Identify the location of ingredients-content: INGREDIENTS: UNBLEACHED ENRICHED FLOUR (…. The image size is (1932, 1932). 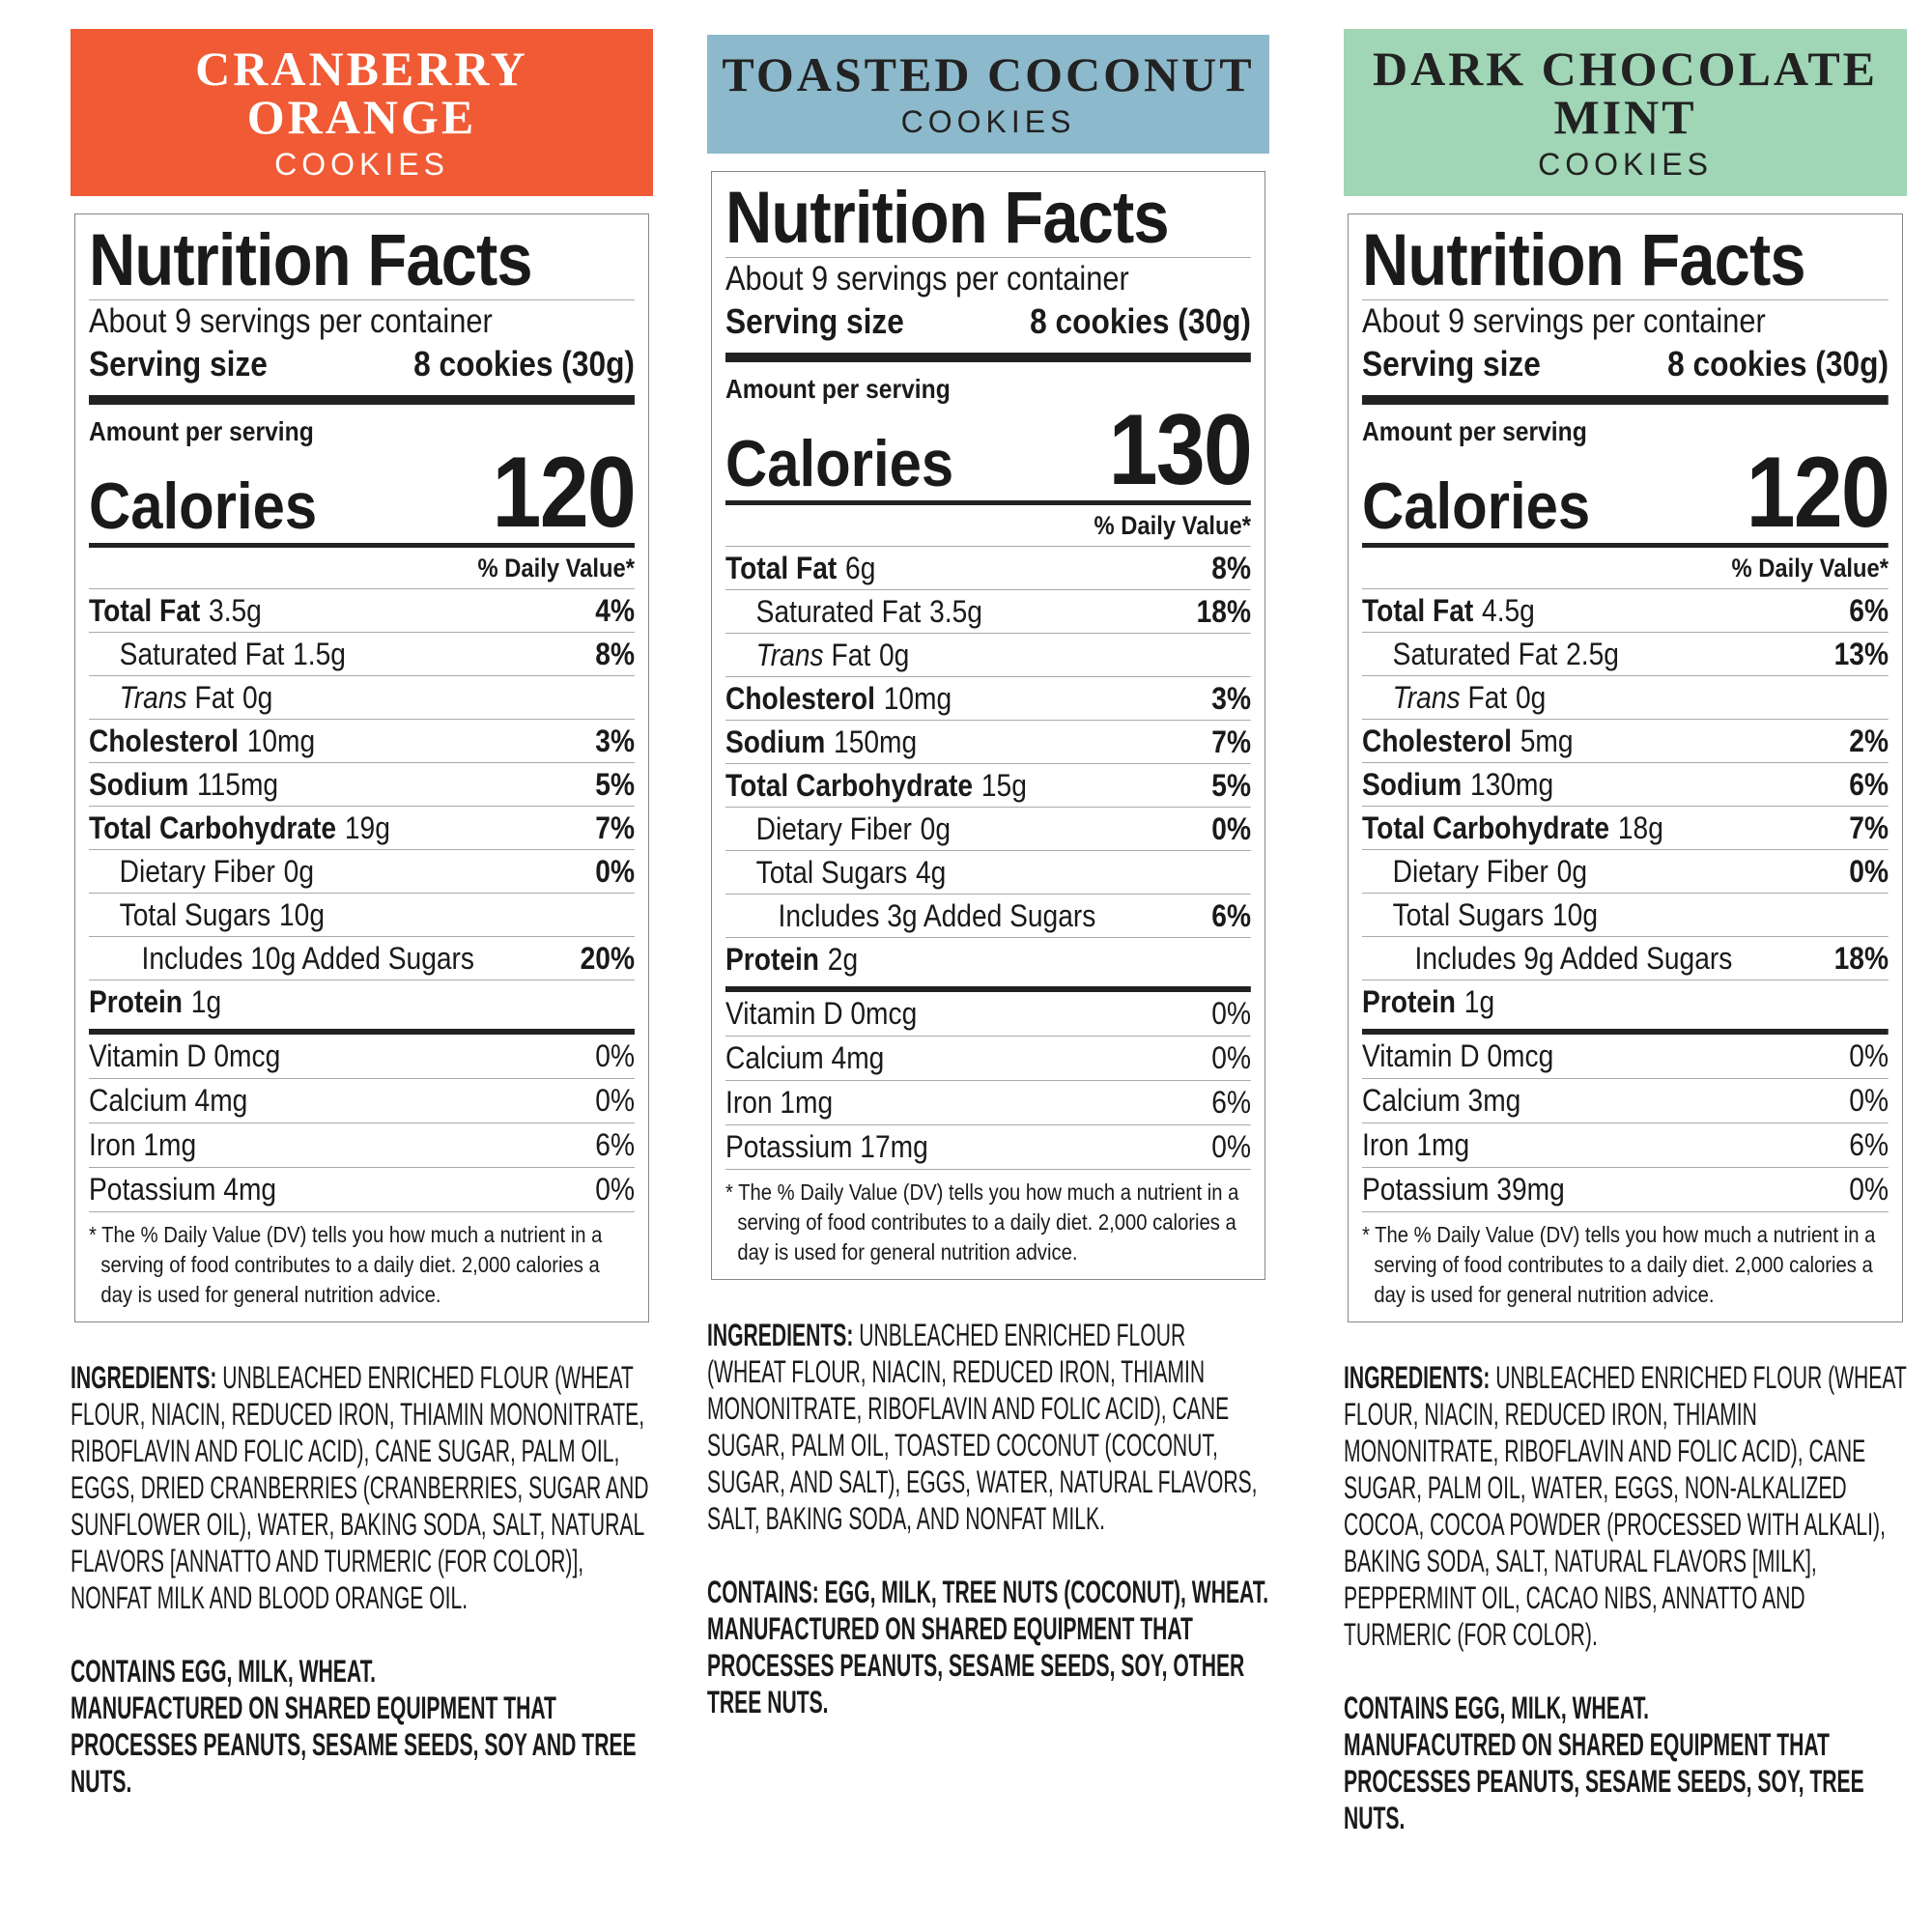
(362, 1579).